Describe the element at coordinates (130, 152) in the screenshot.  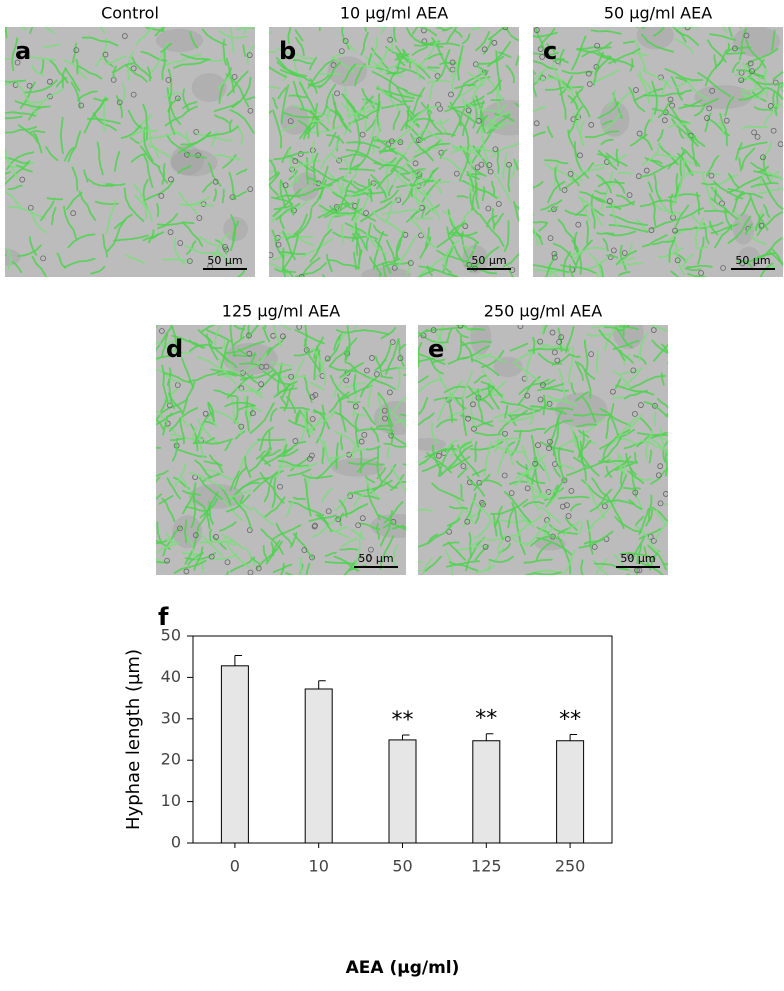
I see `micrograph` at that location.